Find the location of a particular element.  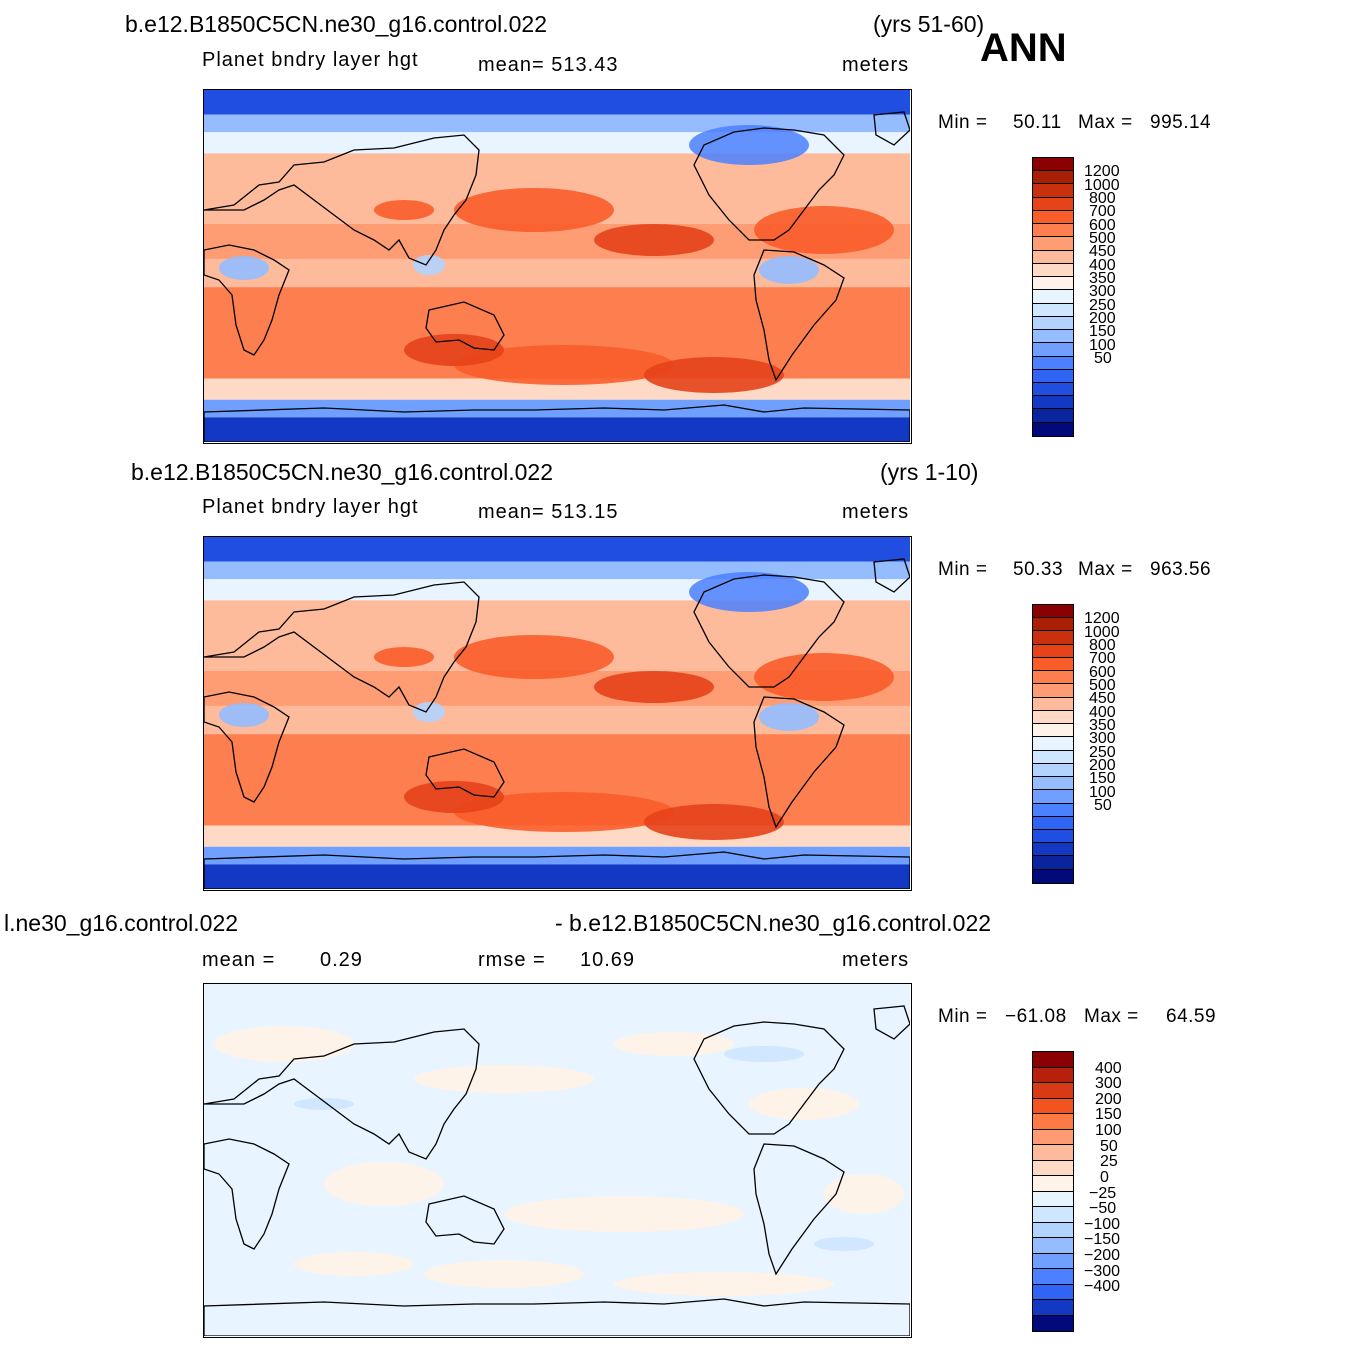

panel3-min-value: −61.08 is located at coordinates (1036, 1016).